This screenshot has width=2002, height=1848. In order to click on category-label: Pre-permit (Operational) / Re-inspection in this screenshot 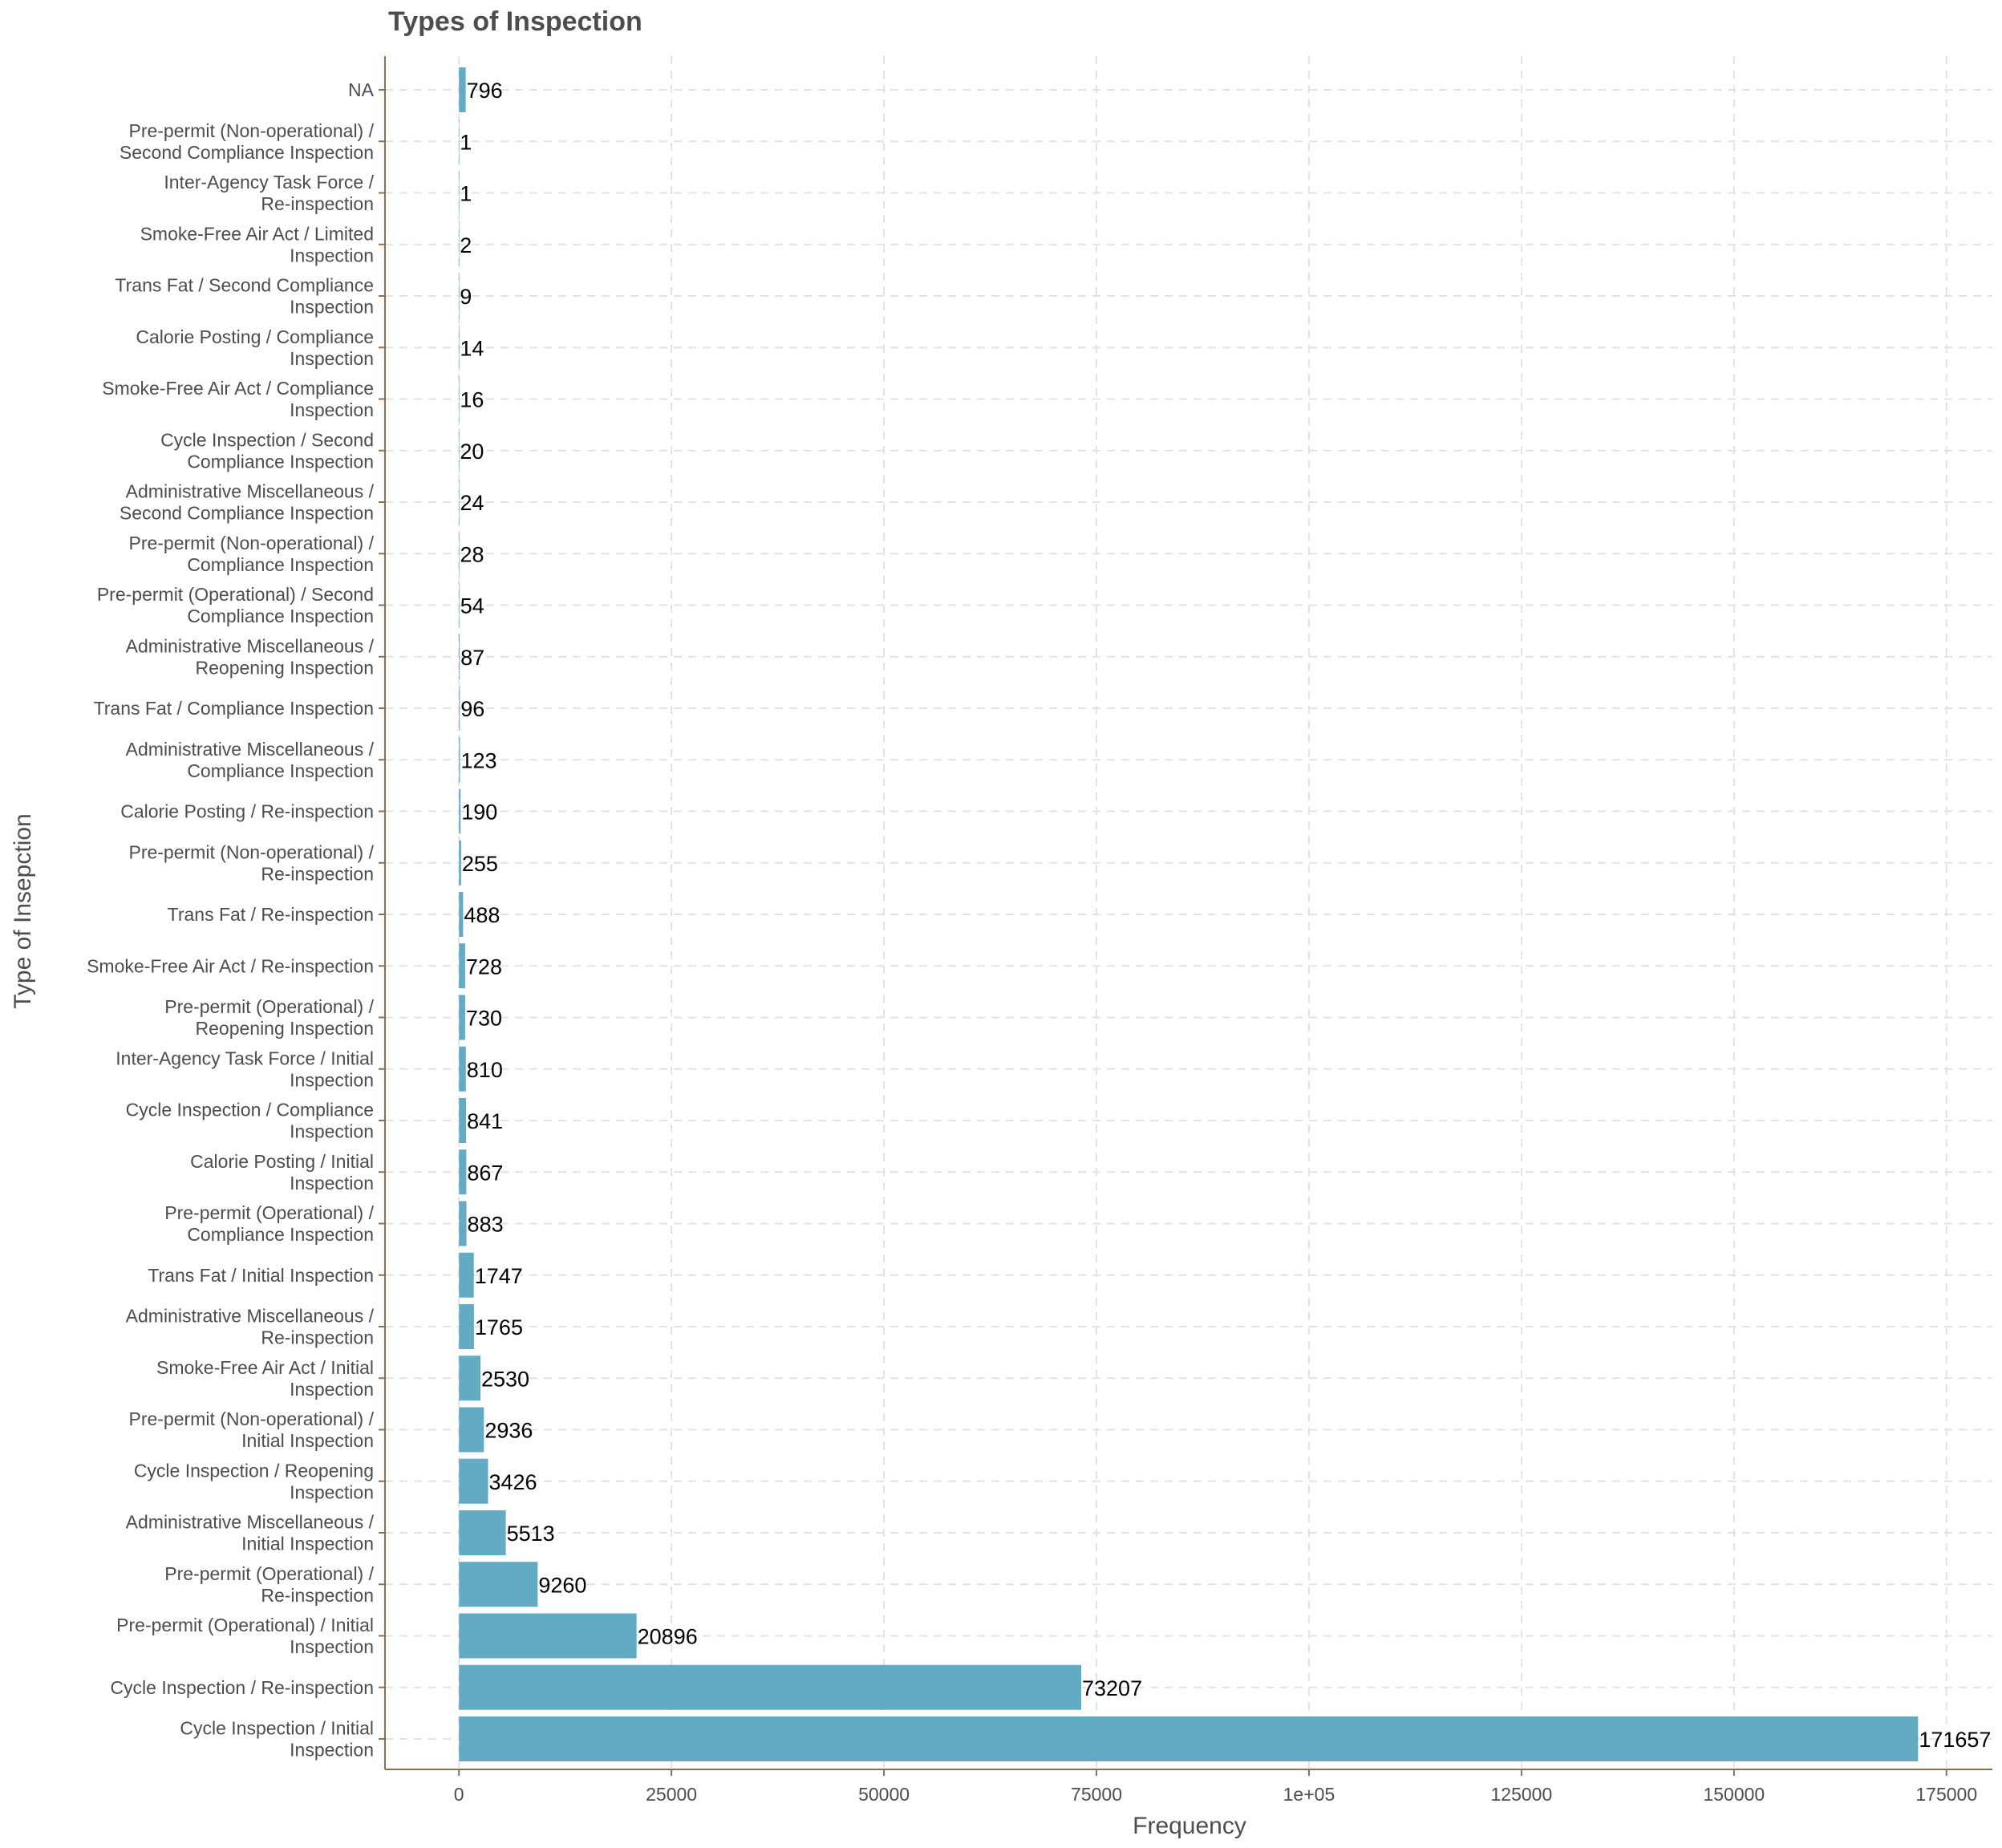, I will do `click(269, 1584)`.